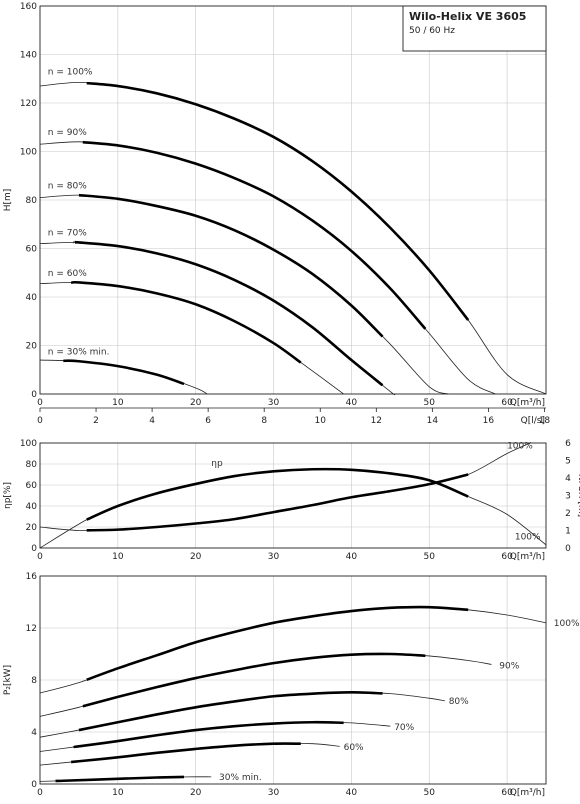 This screenshot has width=580, height=804. Describe the element at coordinates (568, 497) in the screenshot. I see `y-right-tick-label: 3` at that location.